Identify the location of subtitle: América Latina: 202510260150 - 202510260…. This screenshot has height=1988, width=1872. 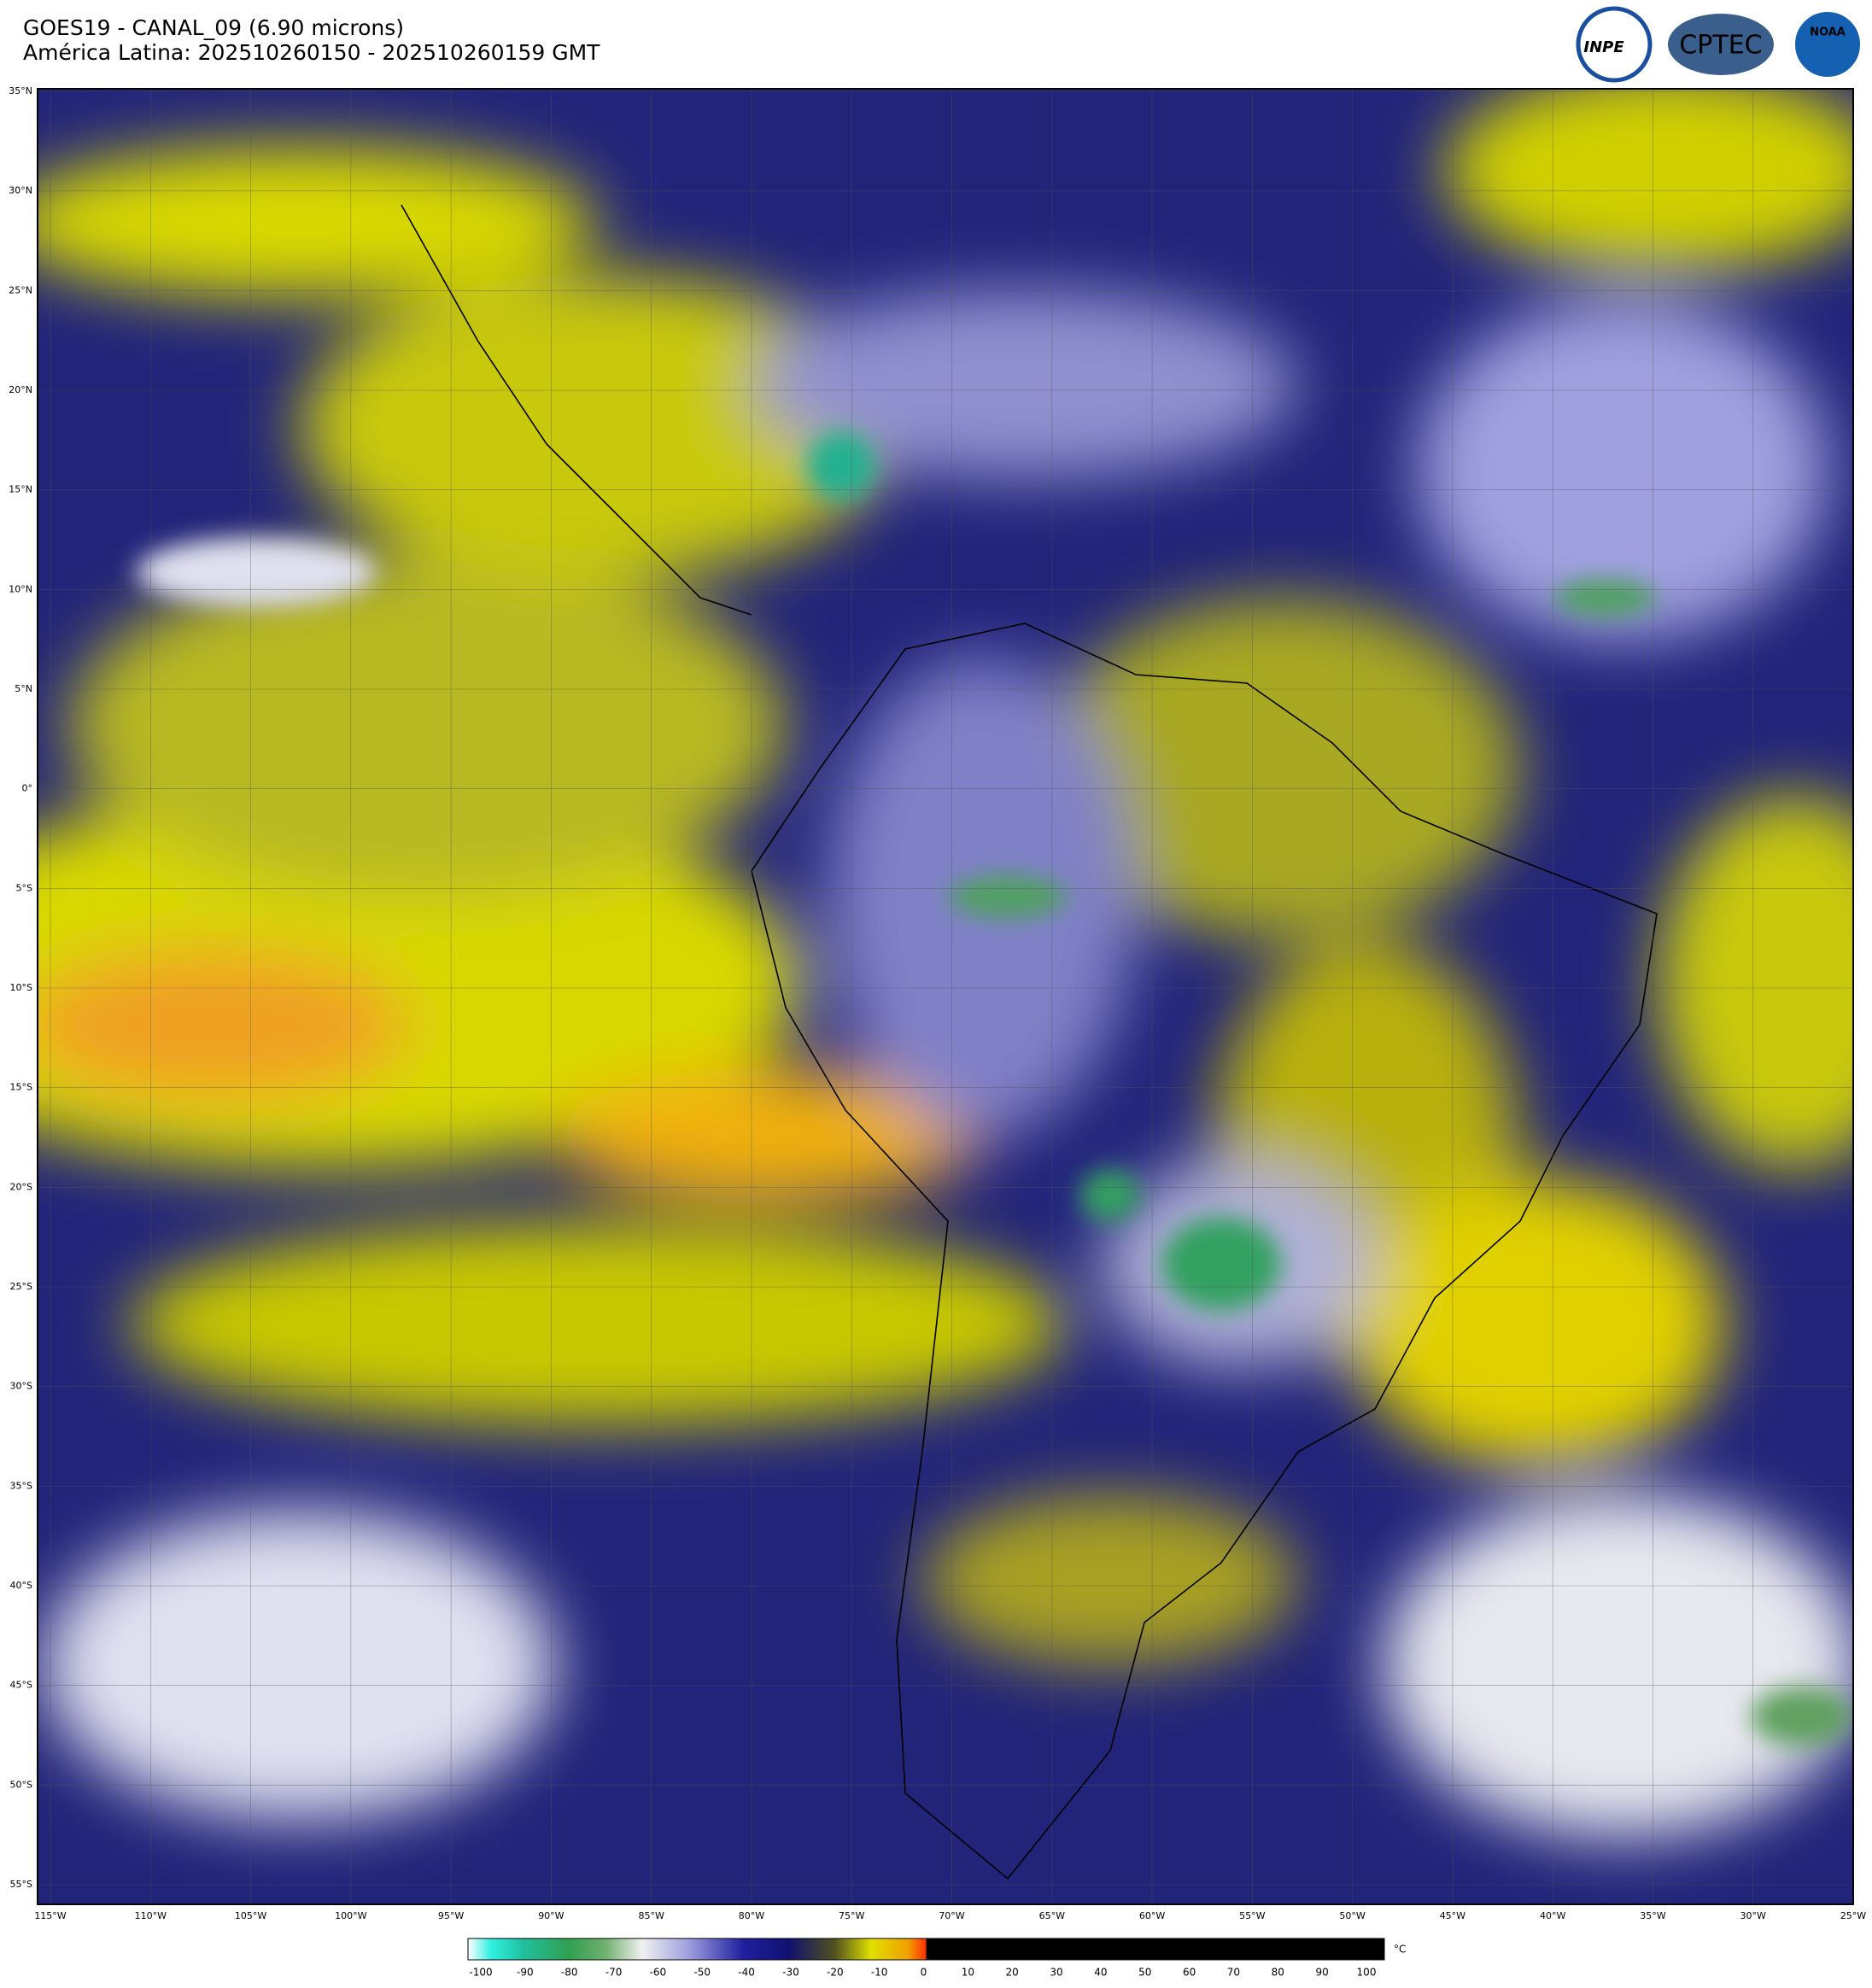
(311, 52).